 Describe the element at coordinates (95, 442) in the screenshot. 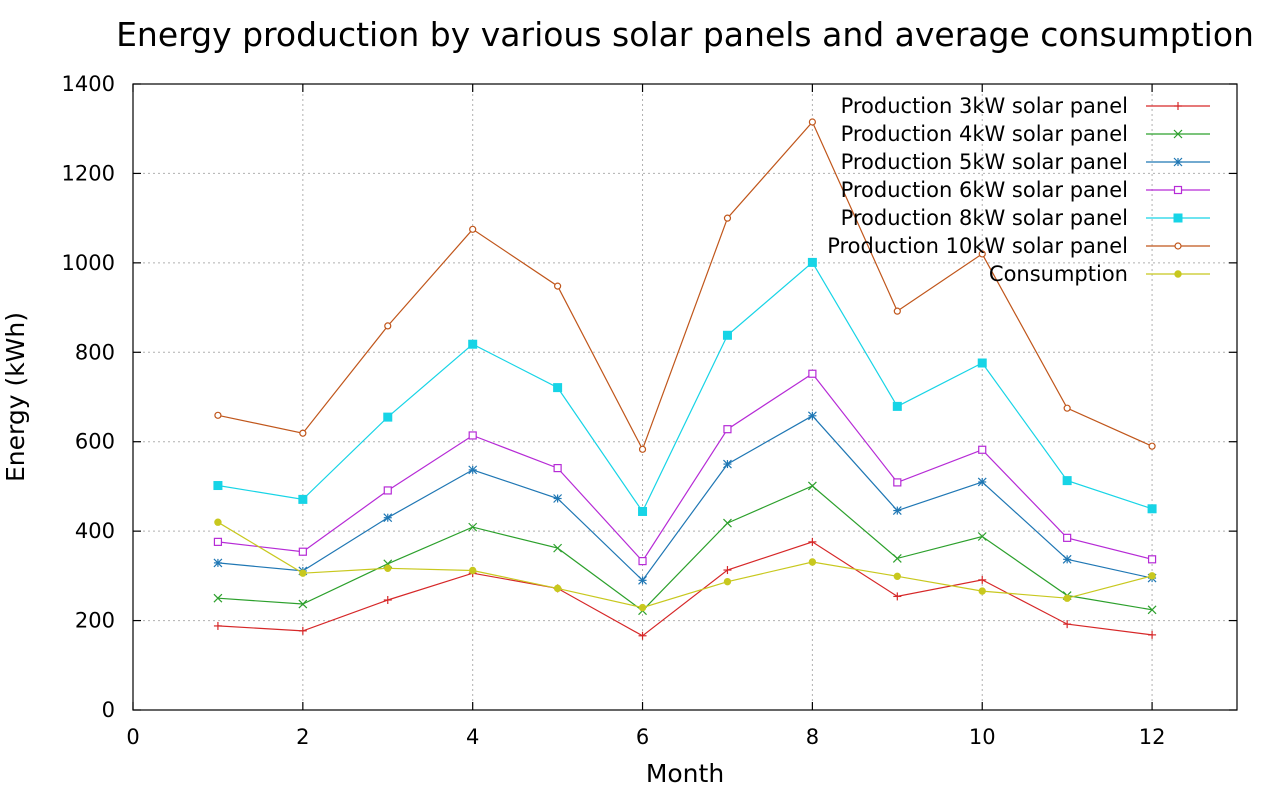

I see `y-tick-label: 600` at that location.